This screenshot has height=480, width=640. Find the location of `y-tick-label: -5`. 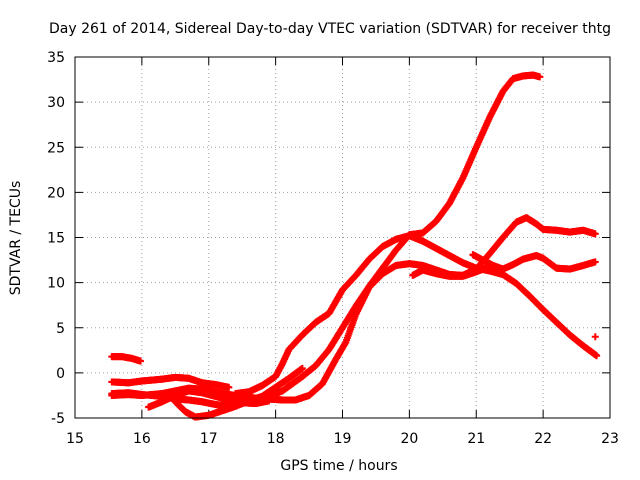

y-tick-label: -5 is located at coordinates (58, 419).